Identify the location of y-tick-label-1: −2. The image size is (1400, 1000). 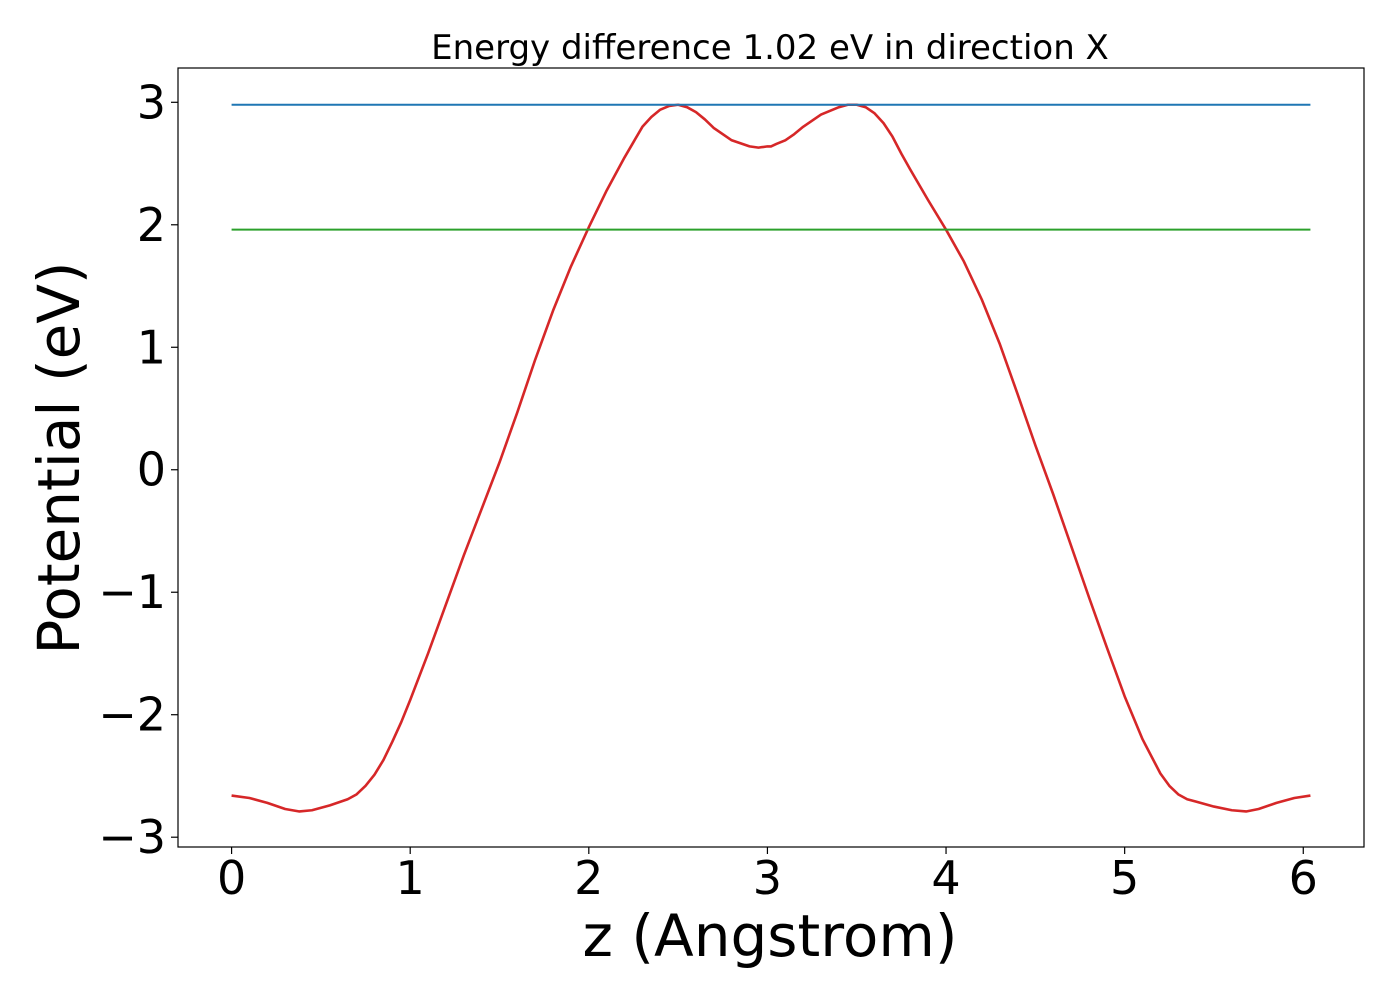
(132, 715).